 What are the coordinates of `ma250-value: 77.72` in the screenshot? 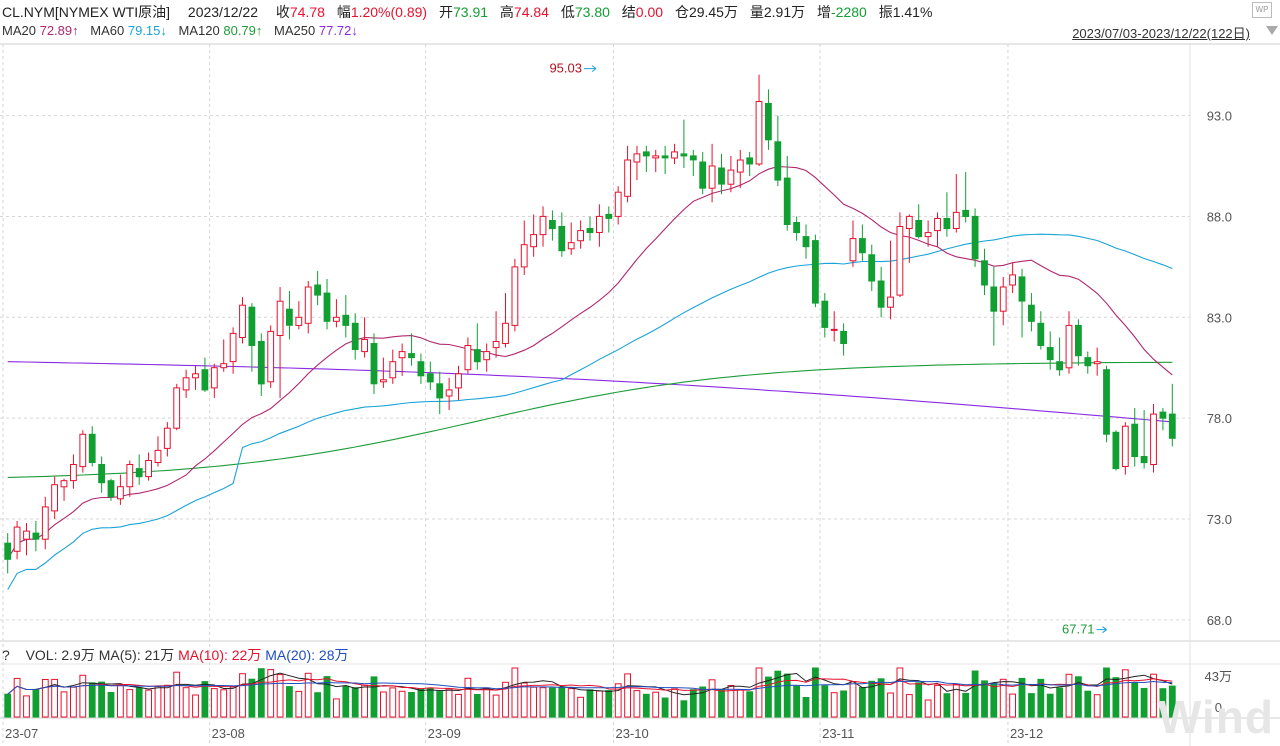 It's located at (335, 30).